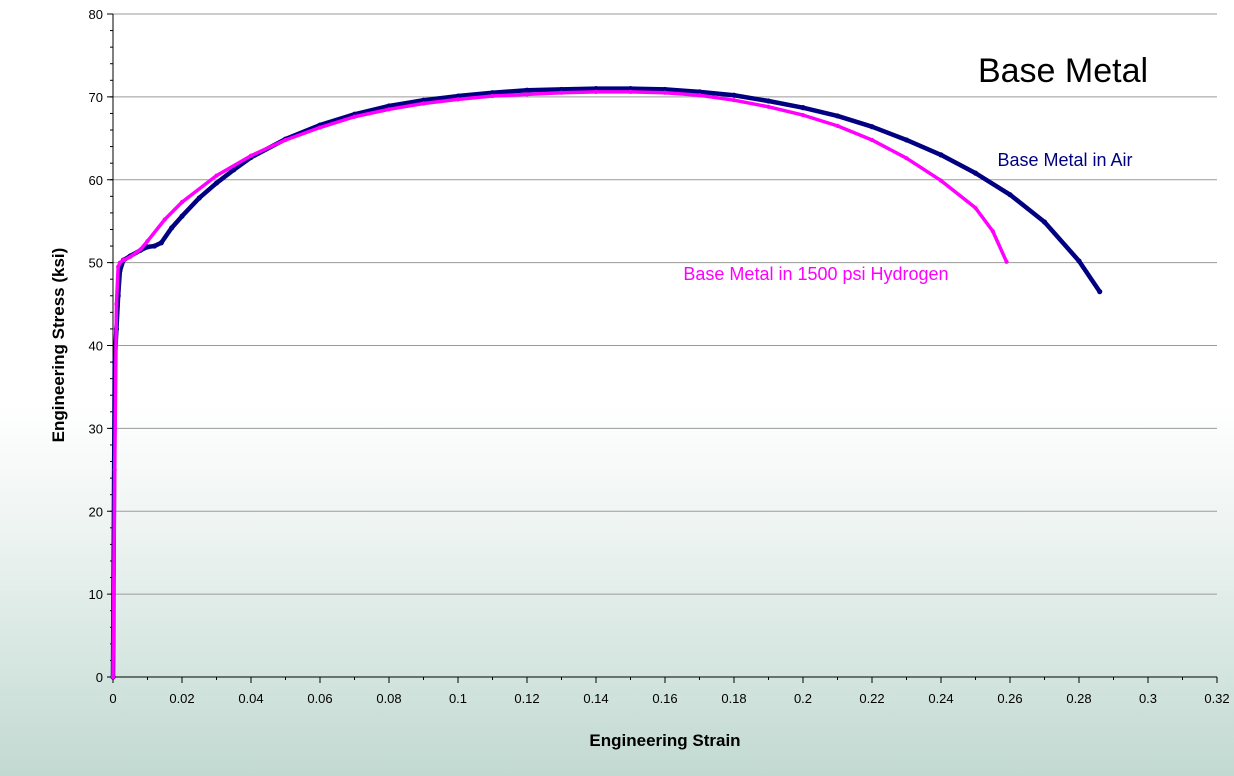  I want to click on x-tick-label: 0.3, so click(1148, 698).